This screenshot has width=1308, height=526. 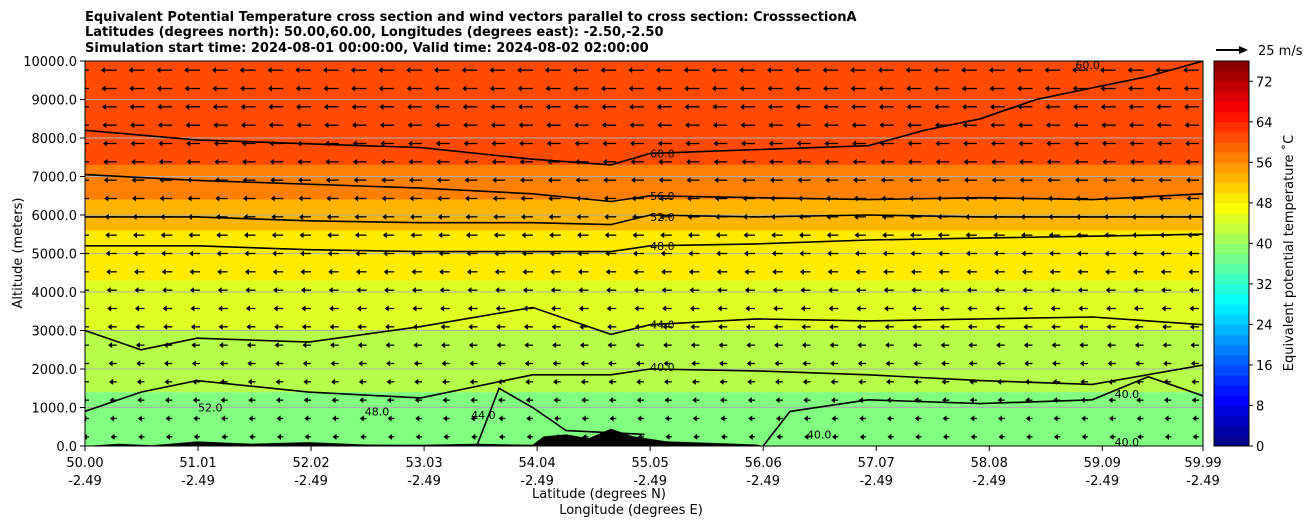 I want to click on y-tick-label: 4000.0, so click(x=55, y=293).